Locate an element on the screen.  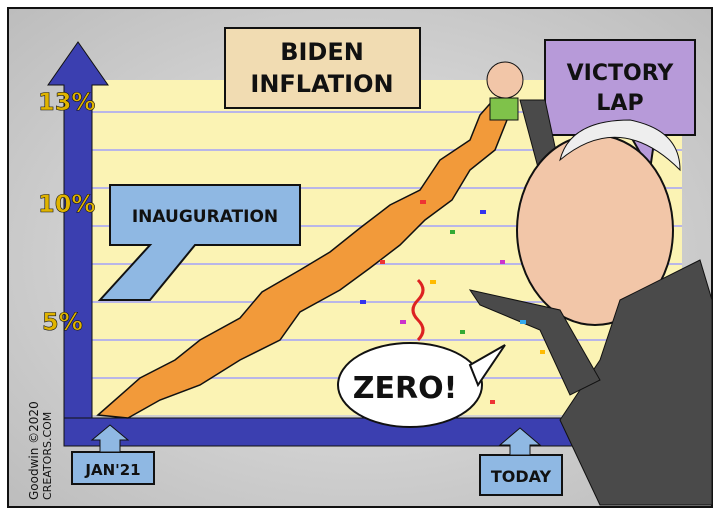
x-label-start: JAN'21 is located at coordinates (112, 470).